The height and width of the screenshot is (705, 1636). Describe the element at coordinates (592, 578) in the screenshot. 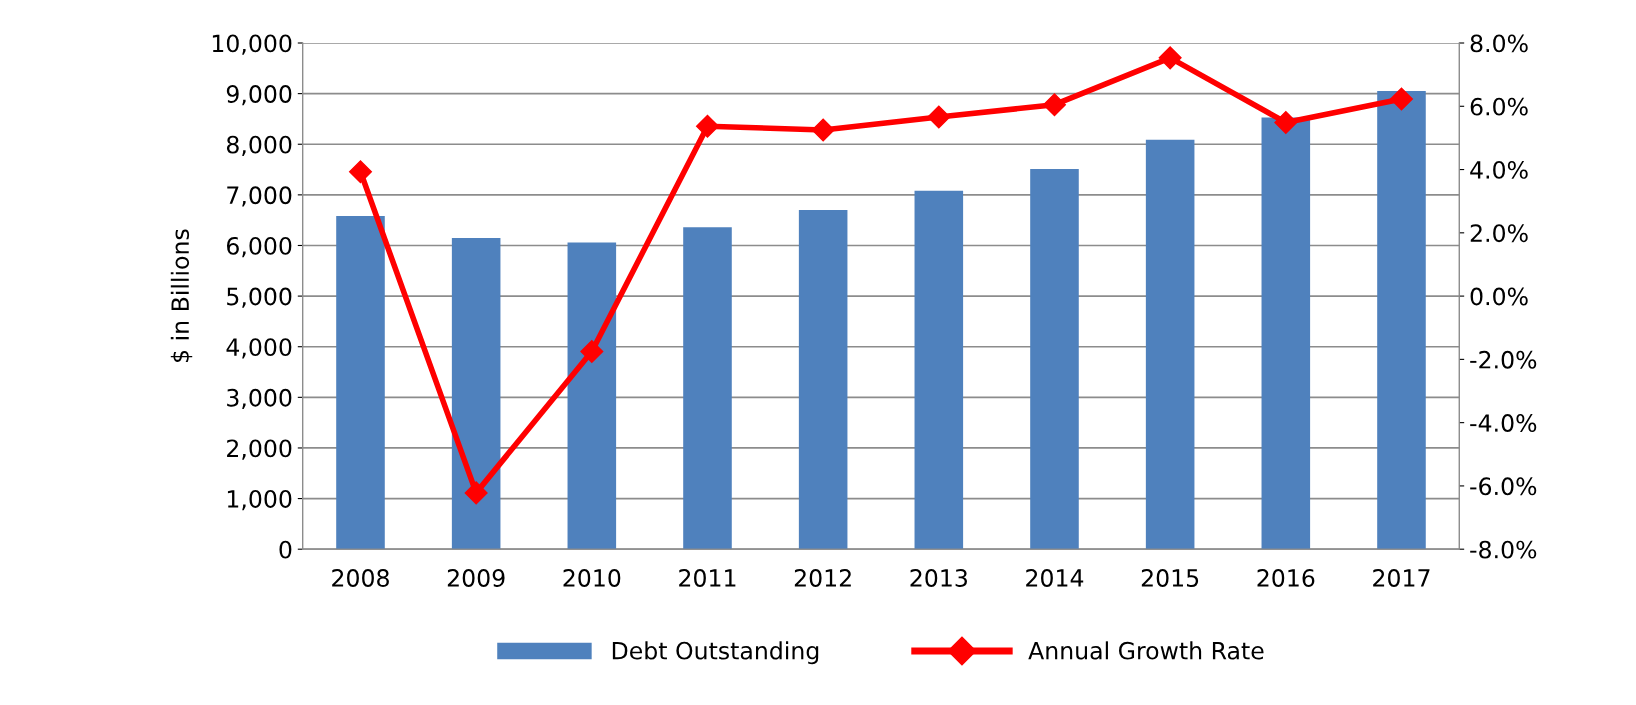

I see `x-tick-label: 2010` at that location.